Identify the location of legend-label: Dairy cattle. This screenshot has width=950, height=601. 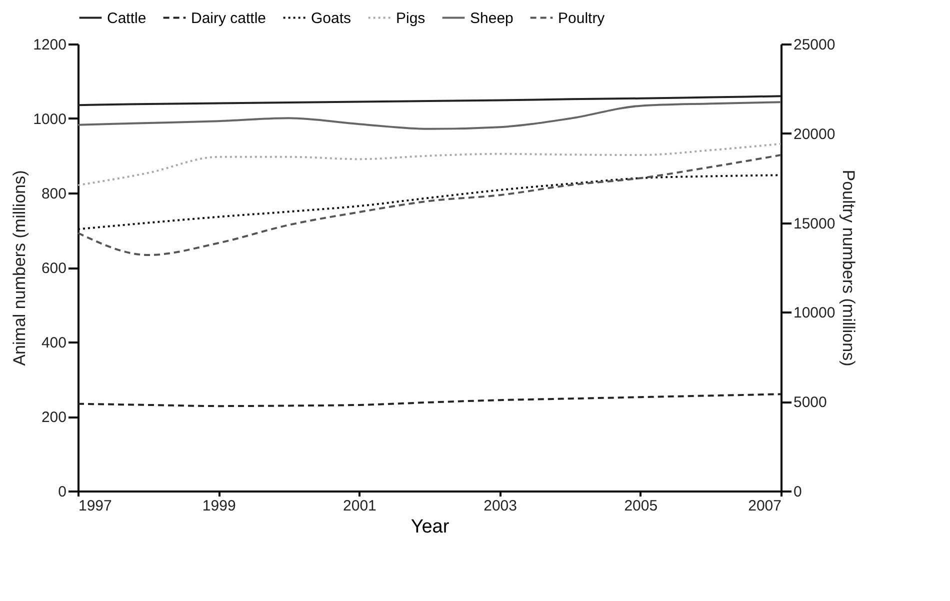
(228, 18).